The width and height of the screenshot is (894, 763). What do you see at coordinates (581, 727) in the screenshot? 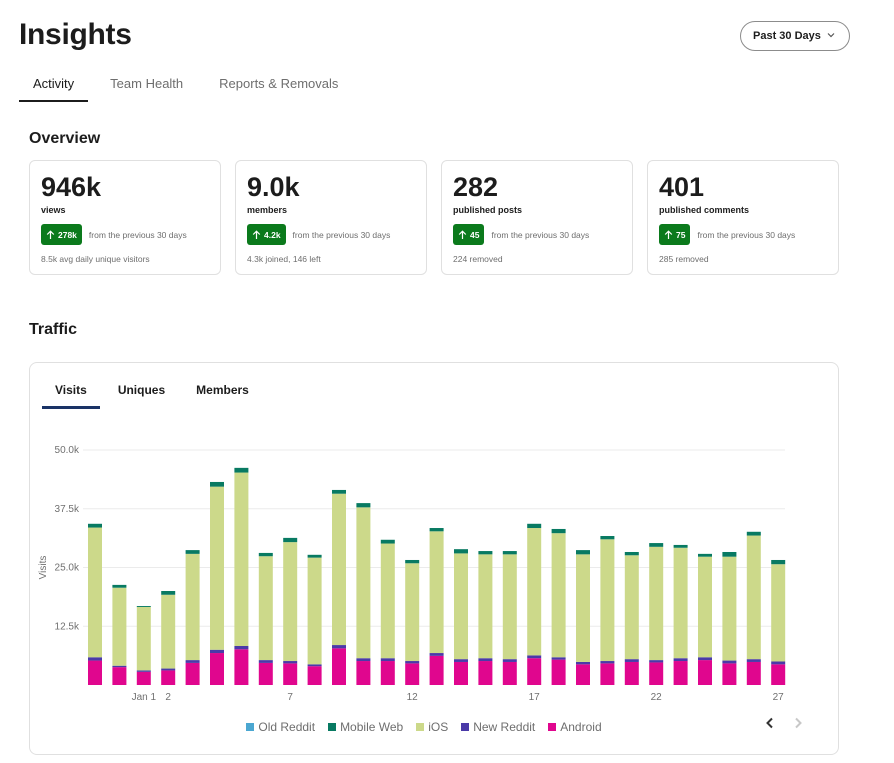
I see `legend-label: Android` at bounding box center [581, 727].